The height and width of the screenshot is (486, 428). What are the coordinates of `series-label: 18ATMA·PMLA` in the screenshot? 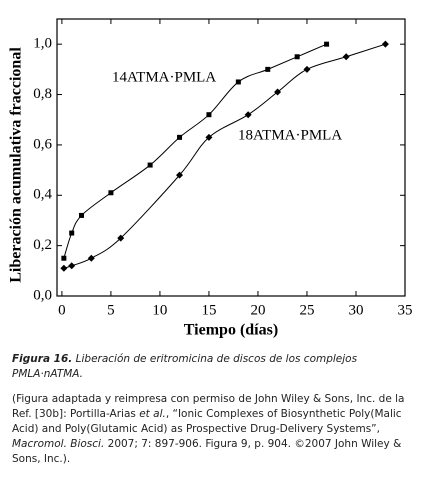 It's located at (290, 135).